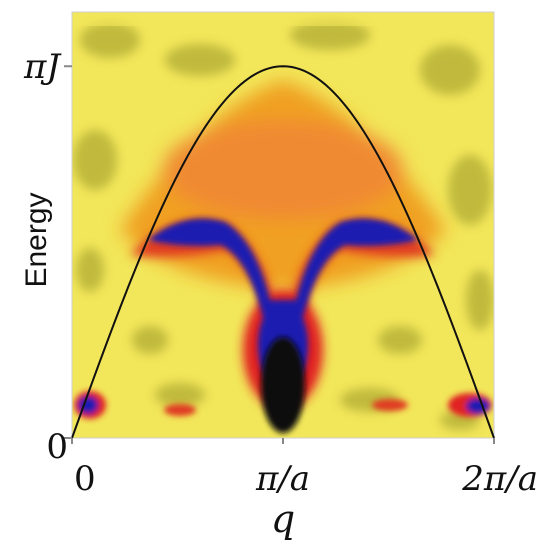  Describe the element at coordinates (42, 67) in the screenshot. I see `y-tick-label-1: πJ` at that location.